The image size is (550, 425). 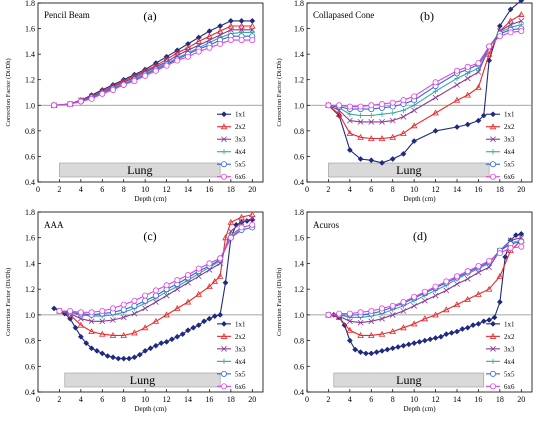 I want to click on y-tick-label: 1.8, so click(x=30, y=4).